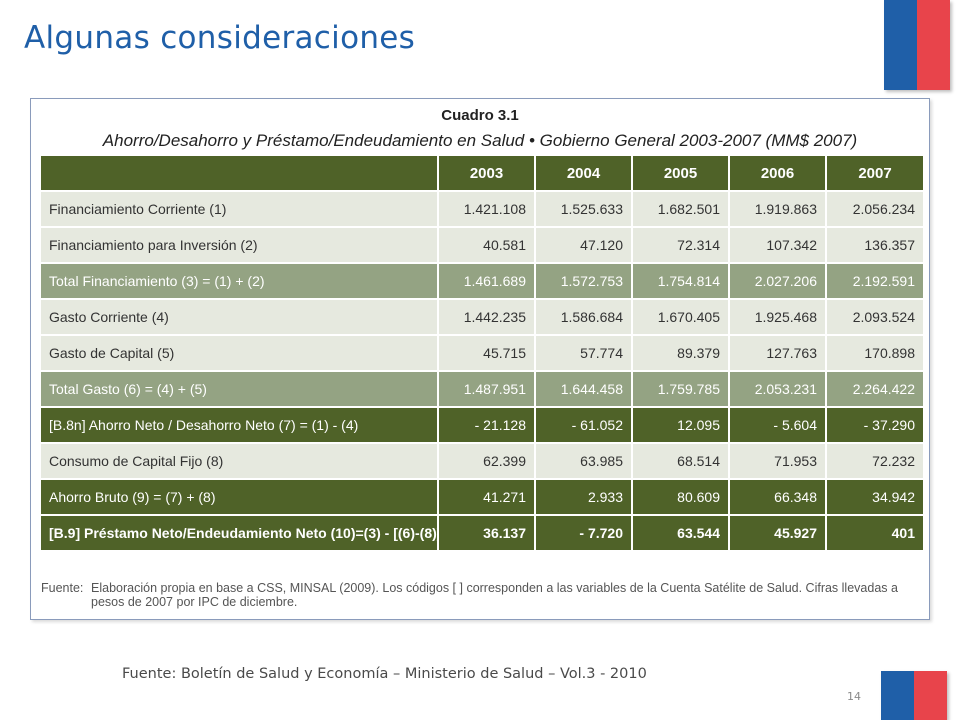 The width and height of the screenshot is (960, 720). I want to click on row-label: Total Financiamiento (3) = (1) + (2), so click(240, 282).